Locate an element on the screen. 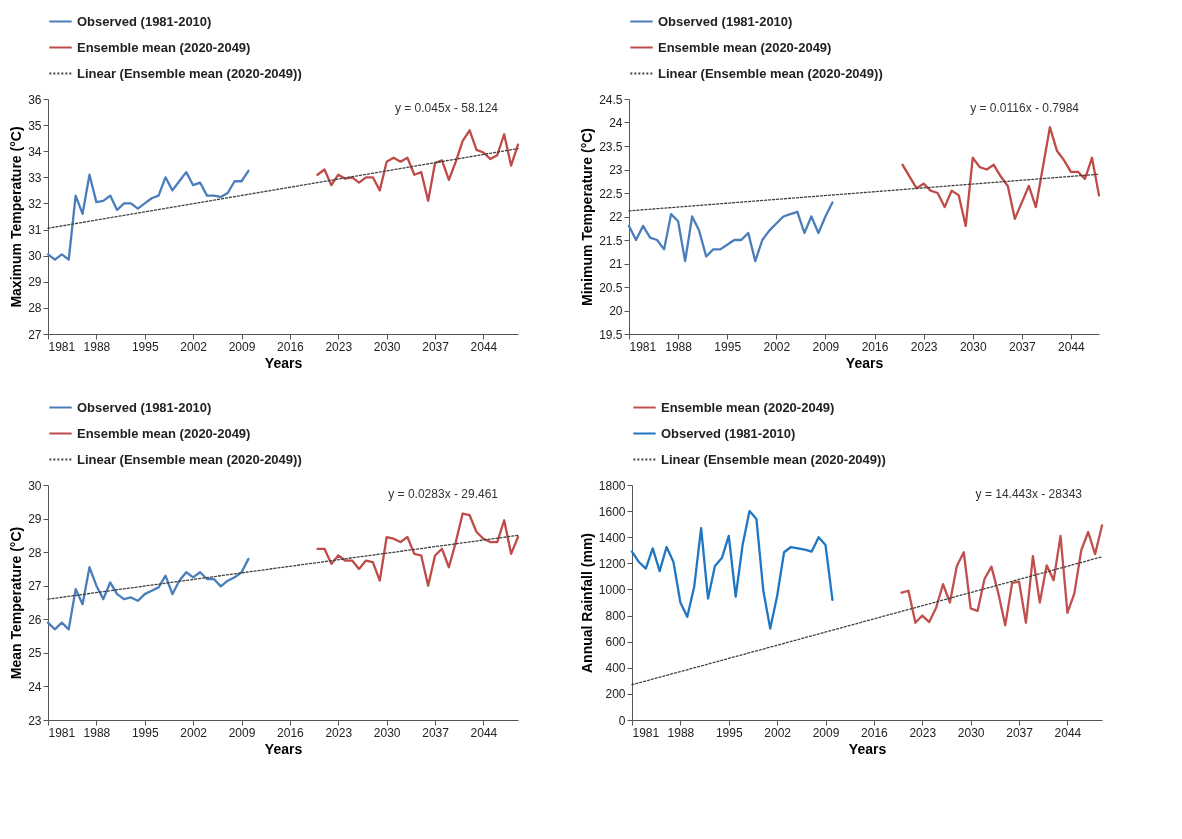  y-tick-label: 21.5 is located at coordinates (611, 240).